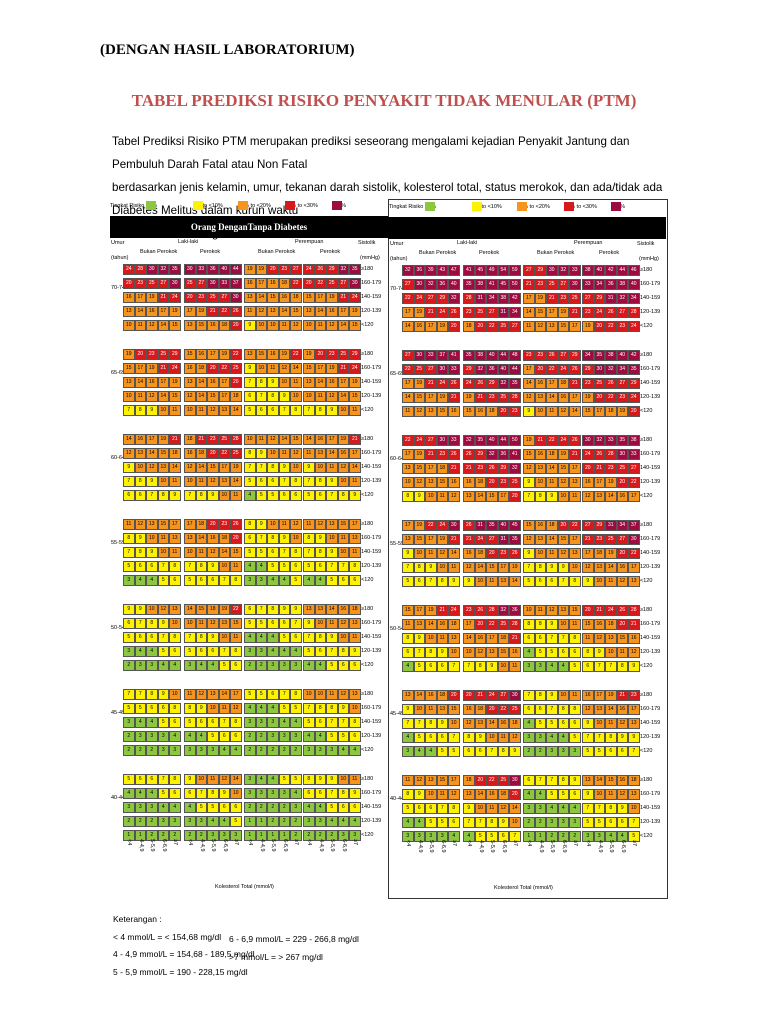 The image size is (768, 1024). What do you see at coordinates (442, 695) in the screenshot?
I see `risk-cell: 18` at bounding box center [442, 695].